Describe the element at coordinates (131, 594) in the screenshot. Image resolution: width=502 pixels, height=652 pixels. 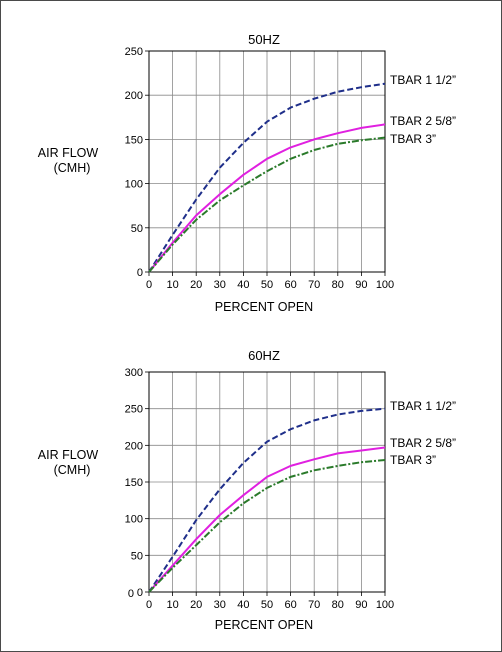
I see `y-tick-label-extra: 0` at that location.